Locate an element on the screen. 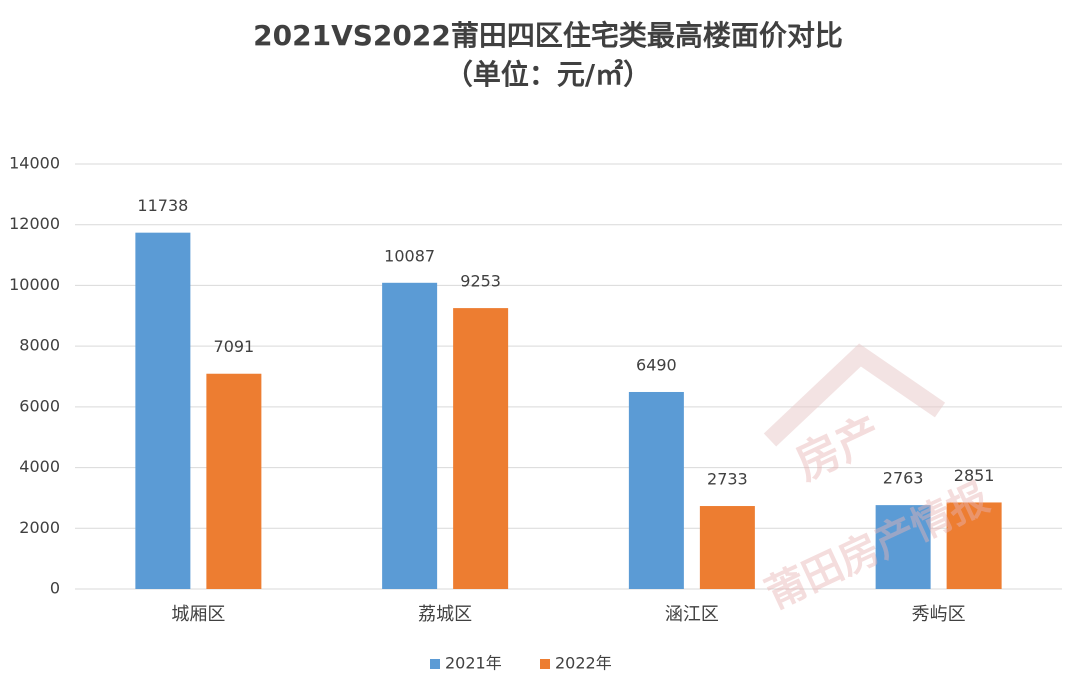 The height and width of the screenshot is (692, 1080). value-label: 9253 is located at coordinates (480, 281).